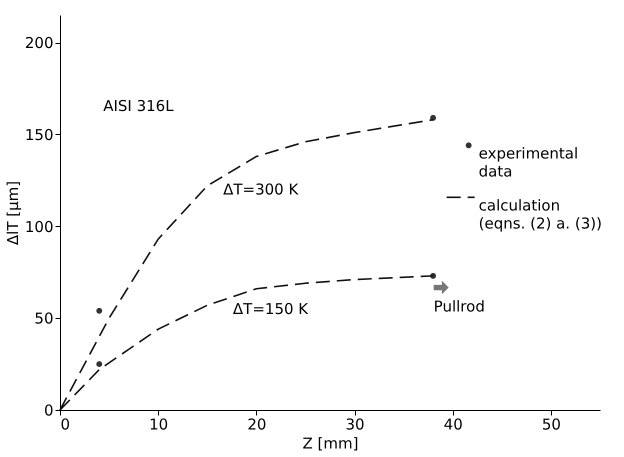 This screenshot has width=624, height=457. What do you see at coordinates (13, 213) in the screenshot?
I see `y-axis-title: ΔlT [µm]` at bounding box center [13, 213].